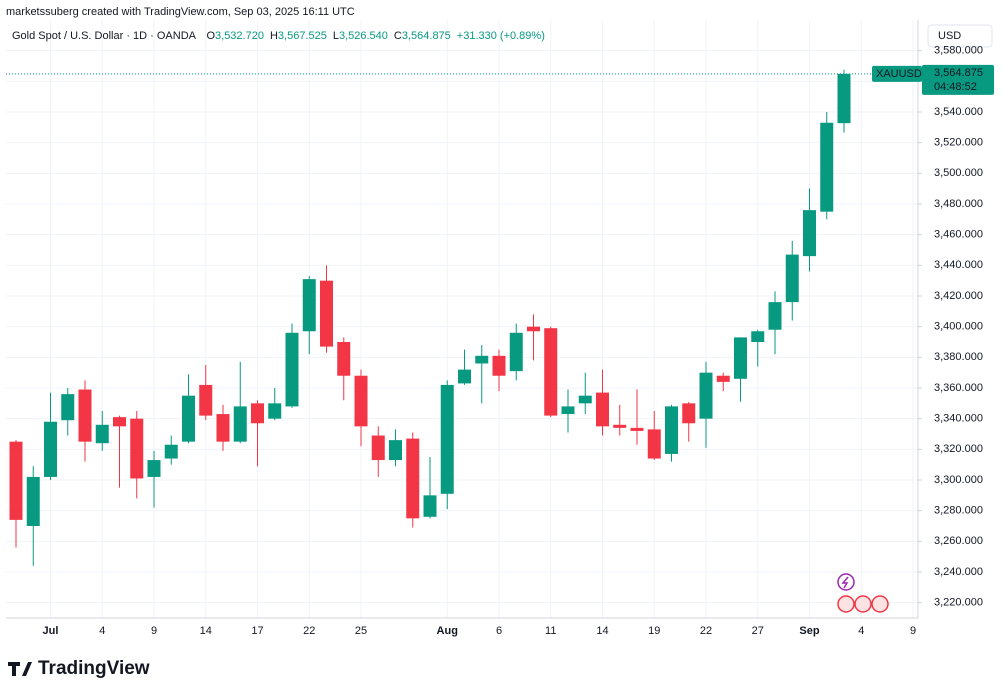 The image size is (1003, 691). Describe the element at coordinates (239, 36) in the screenshot. I see `ohlc-value: 3,532.720` at that location.